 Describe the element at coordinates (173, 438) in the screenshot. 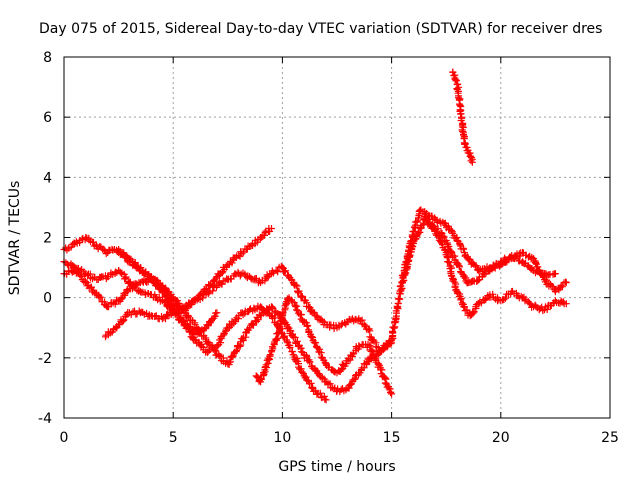

I see `x-tick-label: 5` at that location.